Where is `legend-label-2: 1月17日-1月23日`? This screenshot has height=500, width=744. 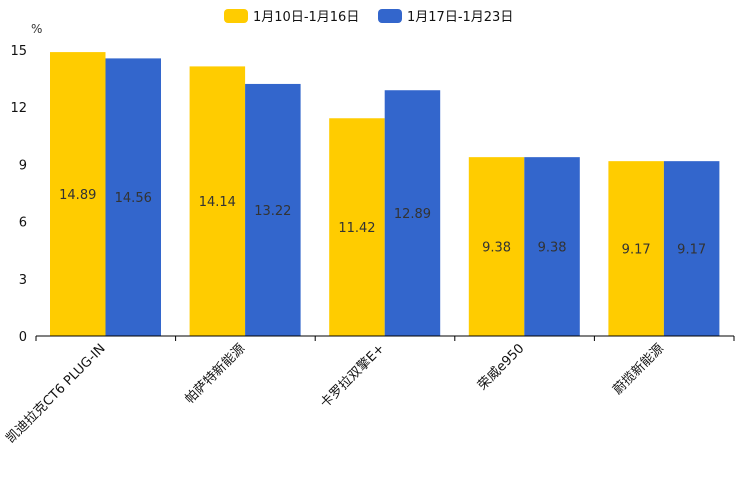 legend-label-2: 1月17日-1月23日 is located at coordinates (460, 17).